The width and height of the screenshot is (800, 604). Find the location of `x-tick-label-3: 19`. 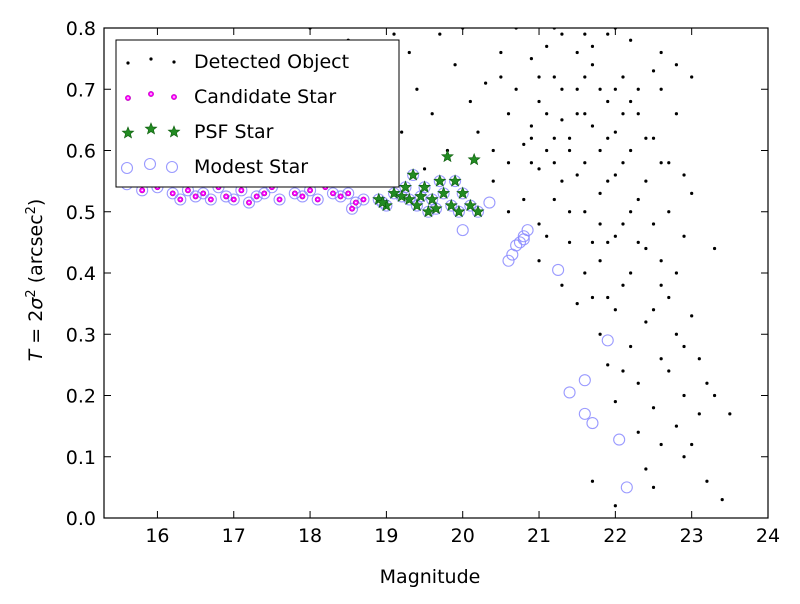

x-tick-label-3: 19 is located at coordinates (386, 536).